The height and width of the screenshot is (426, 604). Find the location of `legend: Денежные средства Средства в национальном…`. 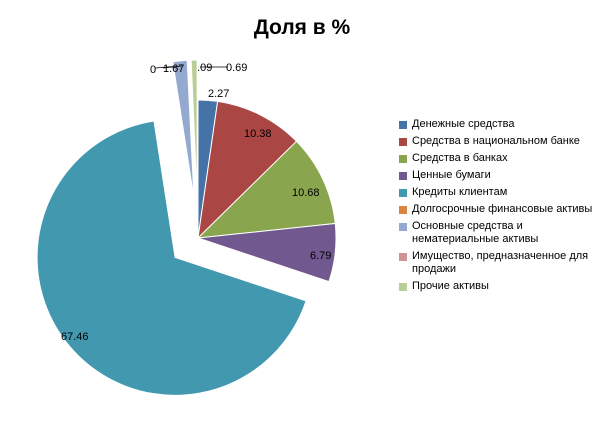

legend: Денежные средства Средства в национальном… is located at coordinates (499, 207).